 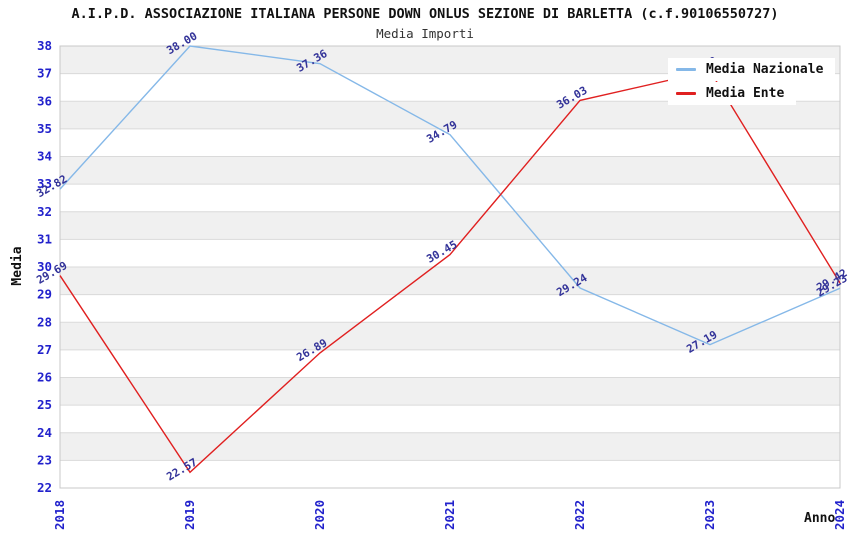 I want to click on legend-entry-media-ente: Media Ente, so click(x=732, y=93).